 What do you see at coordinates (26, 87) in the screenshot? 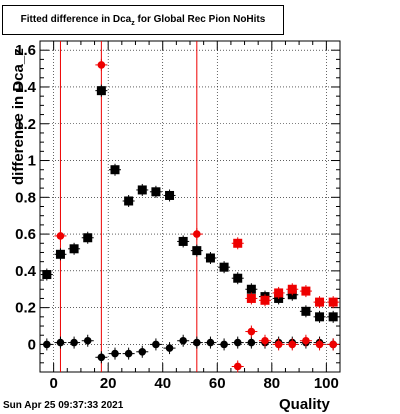
I see `y-tick-label: 1.4` at bounding box center [26, 87].